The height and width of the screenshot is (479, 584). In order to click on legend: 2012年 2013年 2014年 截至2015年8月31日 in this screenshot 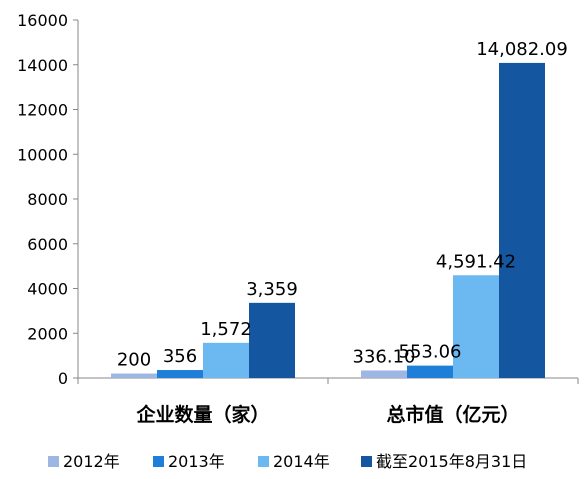, I will do `click(287, 461)`.